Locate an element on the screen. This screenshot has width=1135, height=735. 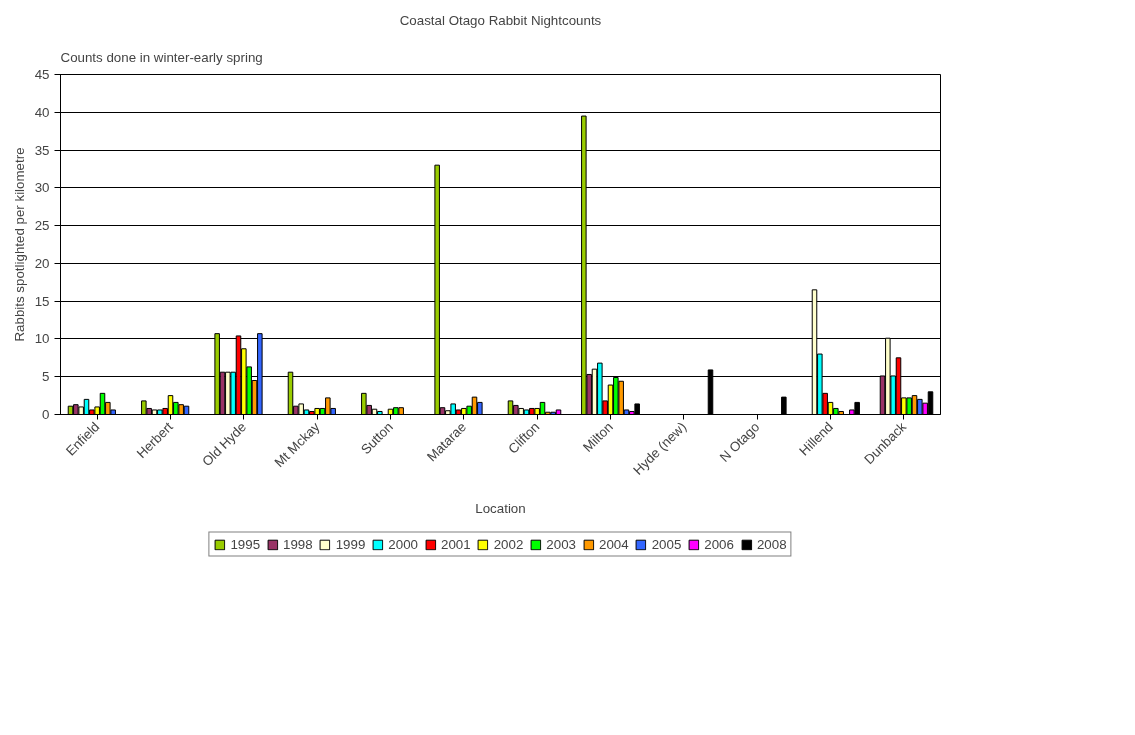
legend-label: 2002 is located at coordinates (508, 544).